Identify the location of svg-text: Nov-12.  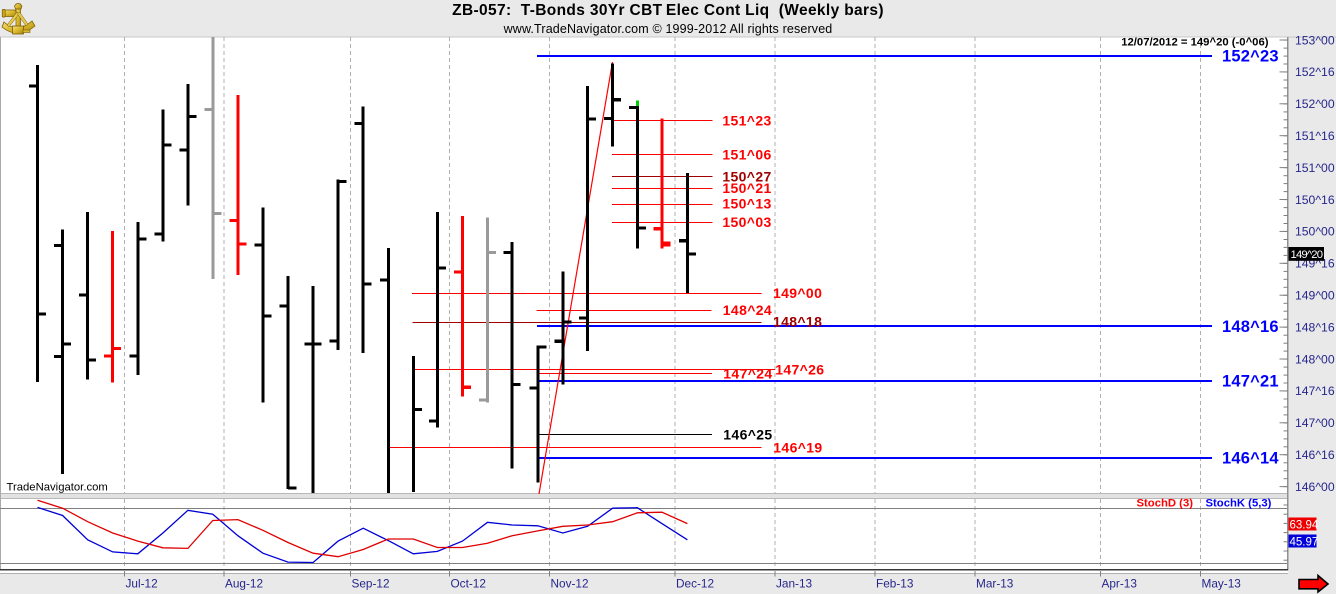
(570, 584).